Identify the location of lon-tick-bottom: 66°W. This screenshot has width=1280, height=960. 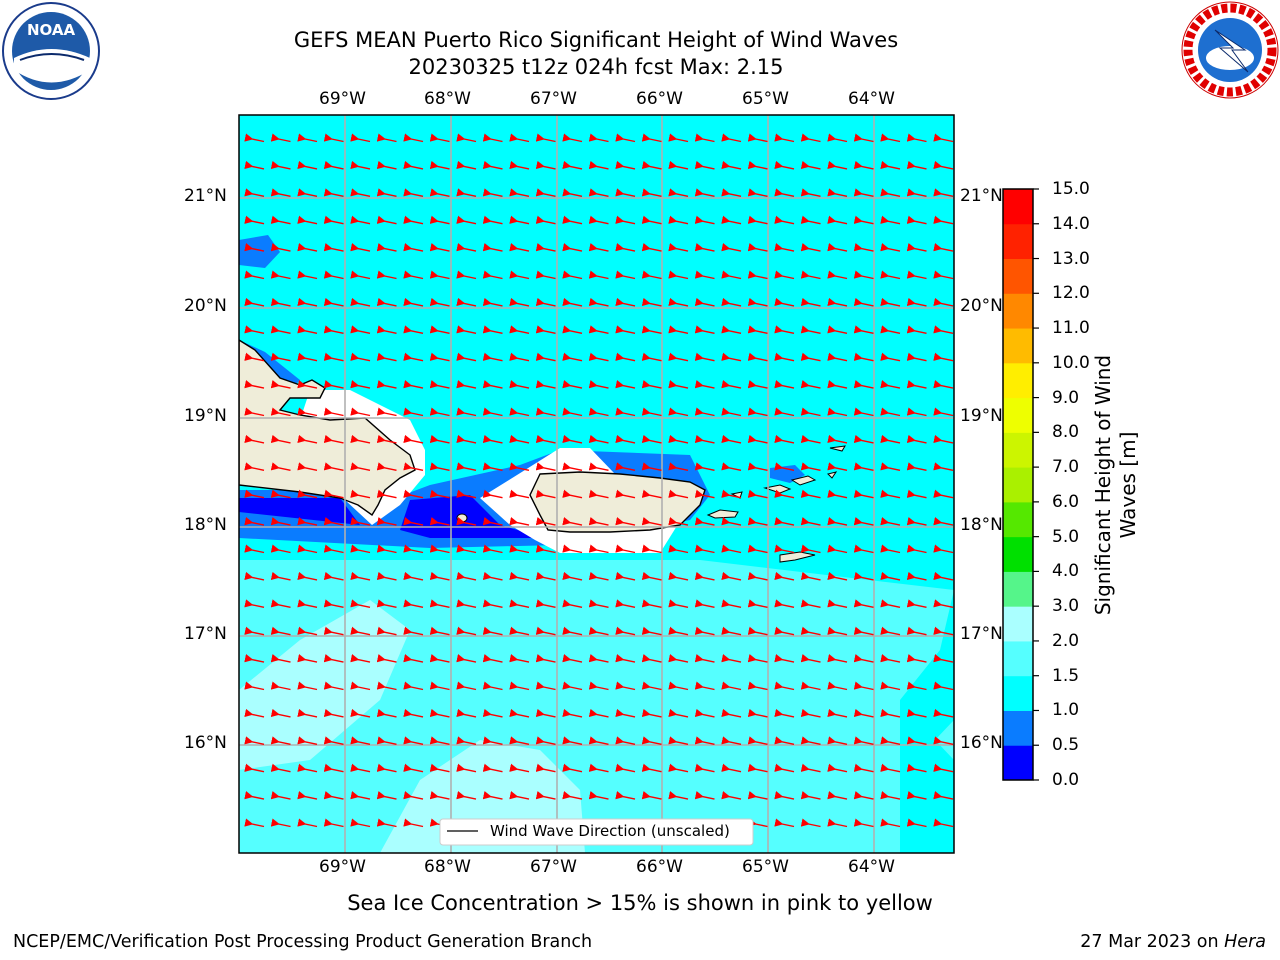
(659, 867).